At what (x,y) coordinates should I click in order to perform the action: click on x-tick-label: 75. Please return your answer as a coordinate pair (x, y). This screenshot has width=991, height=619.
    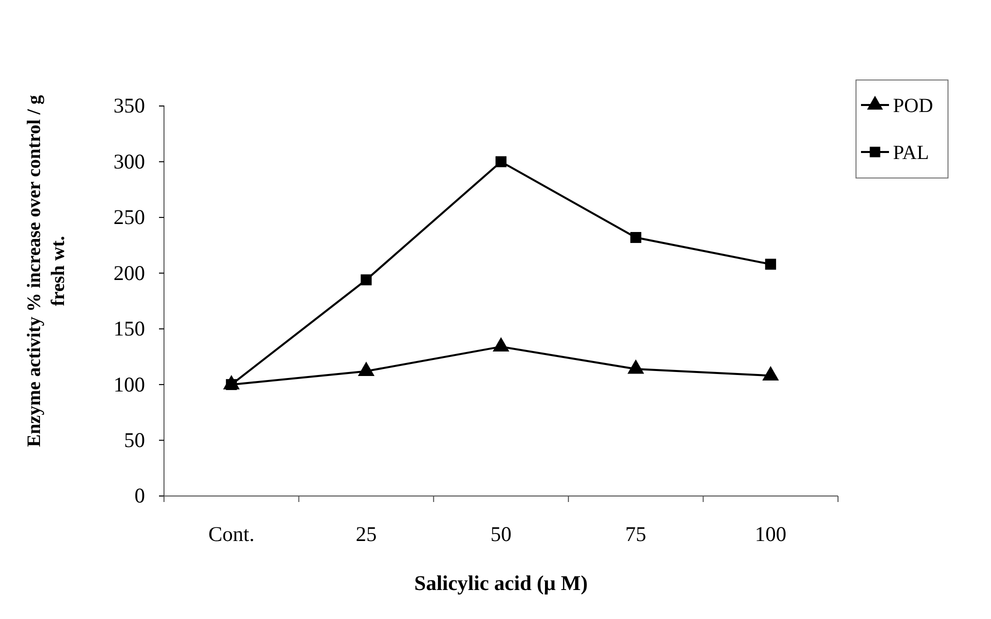
    Looking at the image, I should click on (635, 534).